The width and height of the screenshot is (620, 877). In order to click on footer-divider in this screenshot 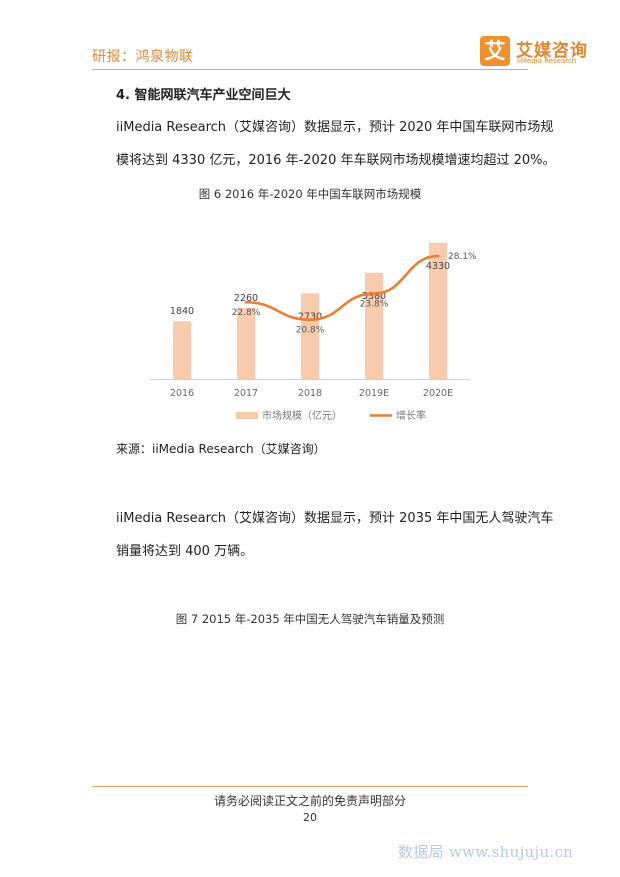, I will do `click(310, 786)`.